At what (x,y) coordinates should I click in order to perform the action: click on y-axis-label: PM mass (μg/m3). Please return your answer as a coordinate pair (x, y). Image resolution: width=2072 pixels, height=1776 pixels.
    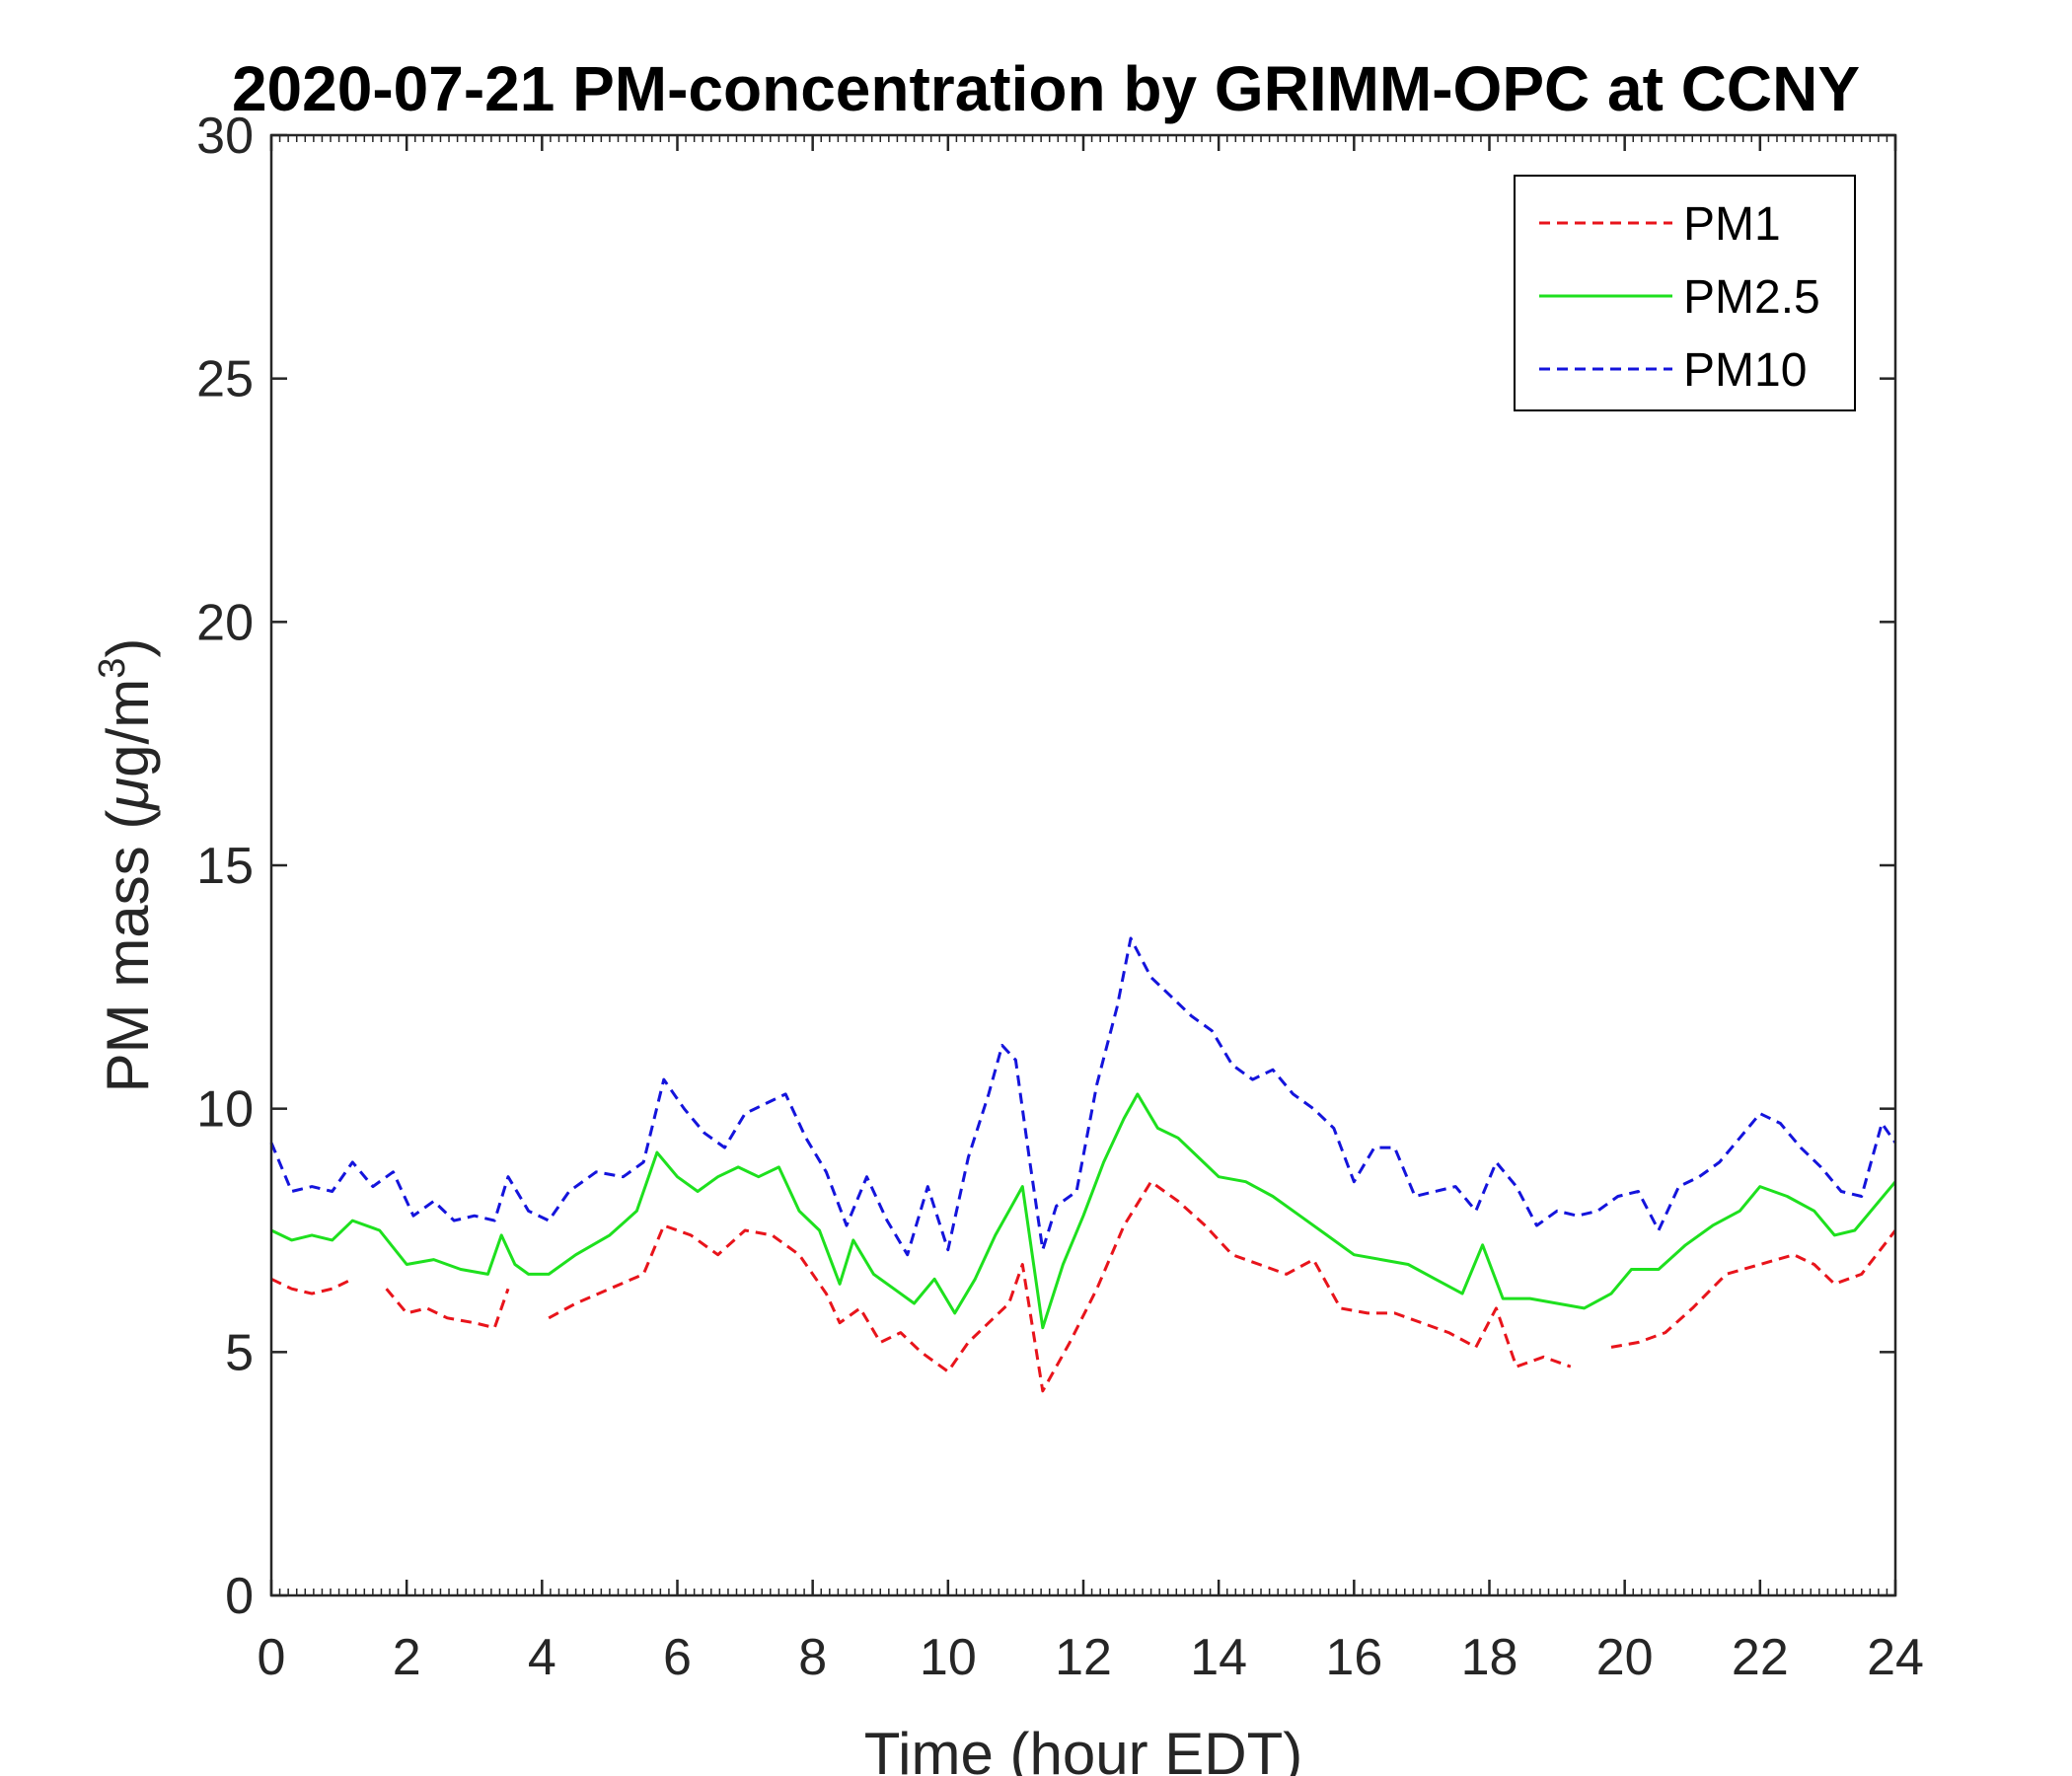
    Looking at the image, I should click on (127, 866).